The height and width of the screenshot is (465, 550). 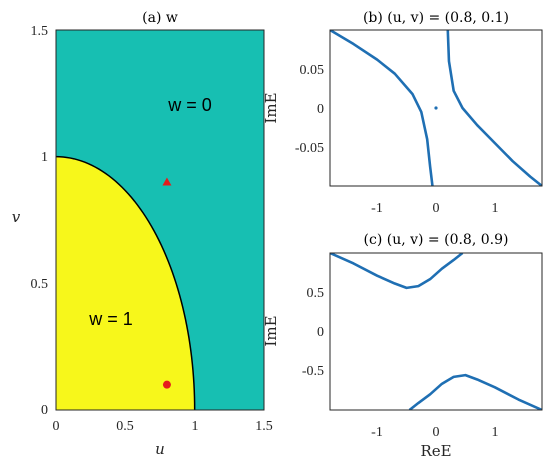 What do you see at coordinates (436, 18) in the screenshot?
I see `panel-b-title: (b) (u, v) = (0.8, 0.1)` at bounding box center [436, 18].